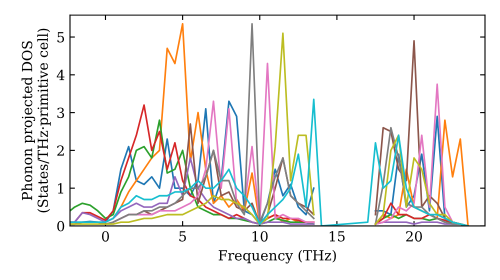  I want to click on y-axis-title: Phonon projected DOS (States/THz·primitive cell), so click(36, 120).